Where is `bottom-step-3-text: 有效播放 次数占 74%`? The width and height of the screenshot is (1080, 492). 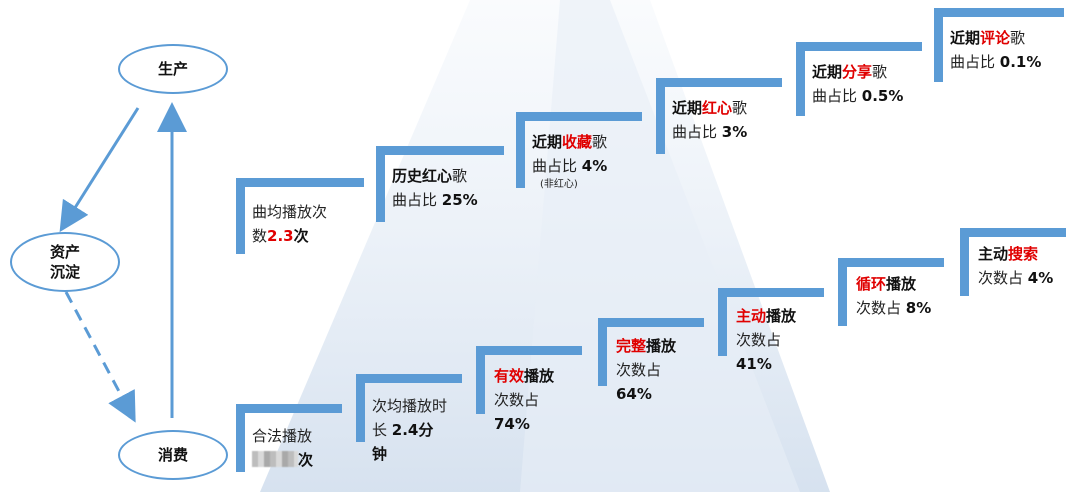 bottom-step-3-text: 有效播放 次数占 74% is located at coordinates (524, 400).